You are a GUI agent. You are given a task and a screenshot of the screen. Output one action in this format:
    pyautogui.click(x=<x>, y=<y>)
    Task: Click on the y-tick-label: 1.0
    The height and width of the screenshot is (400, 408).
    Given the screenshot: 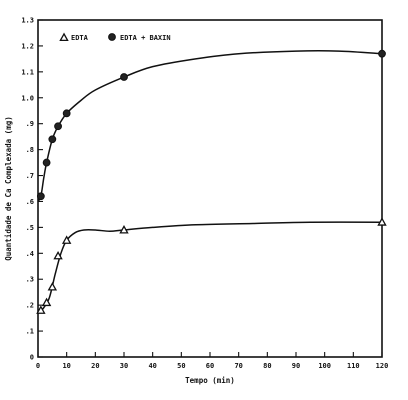 What is the action you would take?
    pyautogui.click(x=27, y=98)
    